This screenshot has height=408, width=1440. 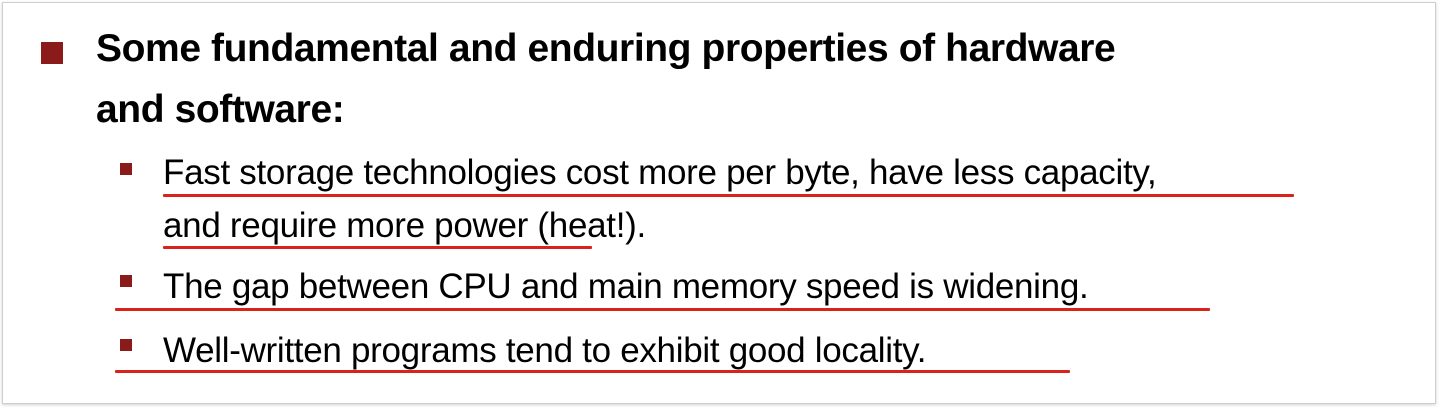 I want to click on underline-1b, so click(x=377, y=247).